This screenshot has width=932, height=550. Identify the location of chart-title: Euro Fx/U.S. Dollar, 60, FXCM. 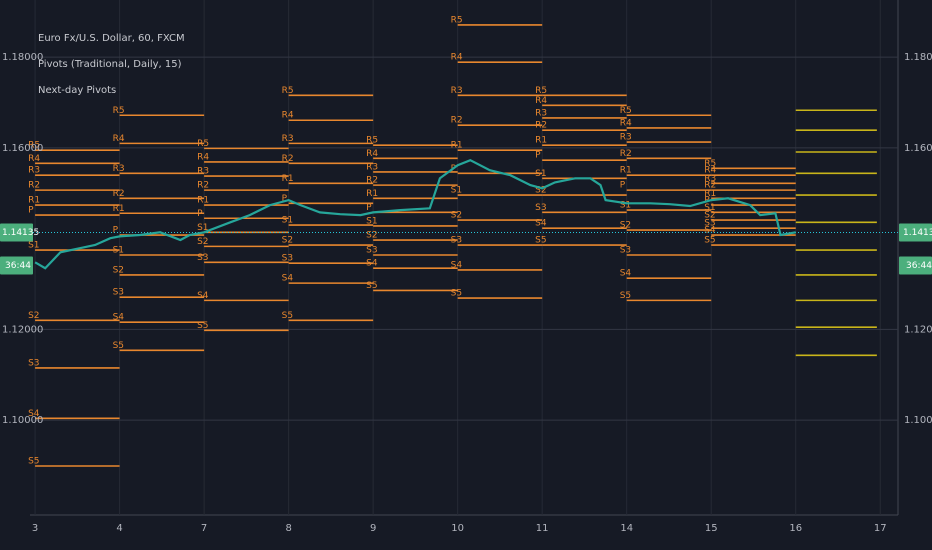
(111, 38).